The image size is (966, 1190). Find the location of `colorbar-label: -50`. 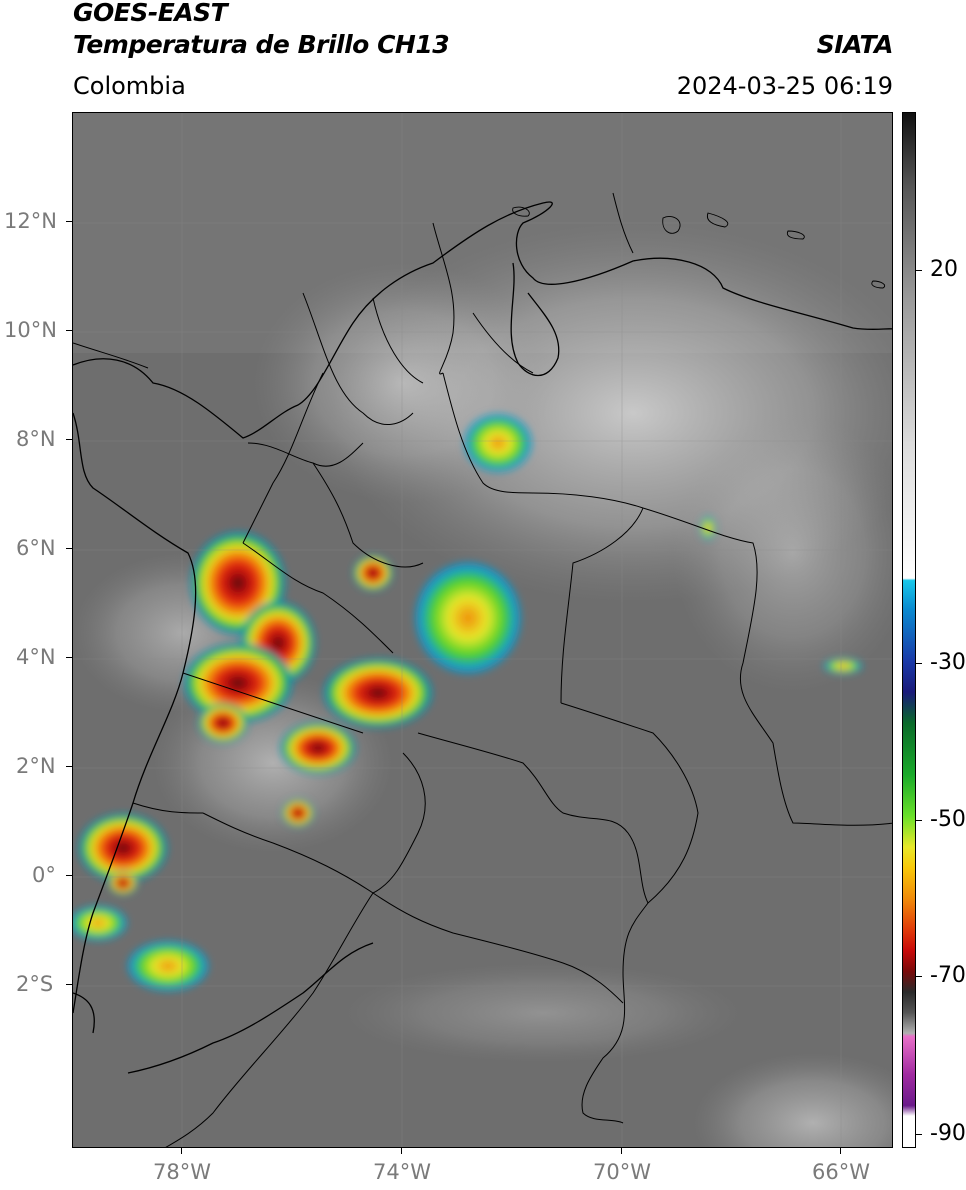

colorbar-label: -50 is located at coordinates (948, 819).